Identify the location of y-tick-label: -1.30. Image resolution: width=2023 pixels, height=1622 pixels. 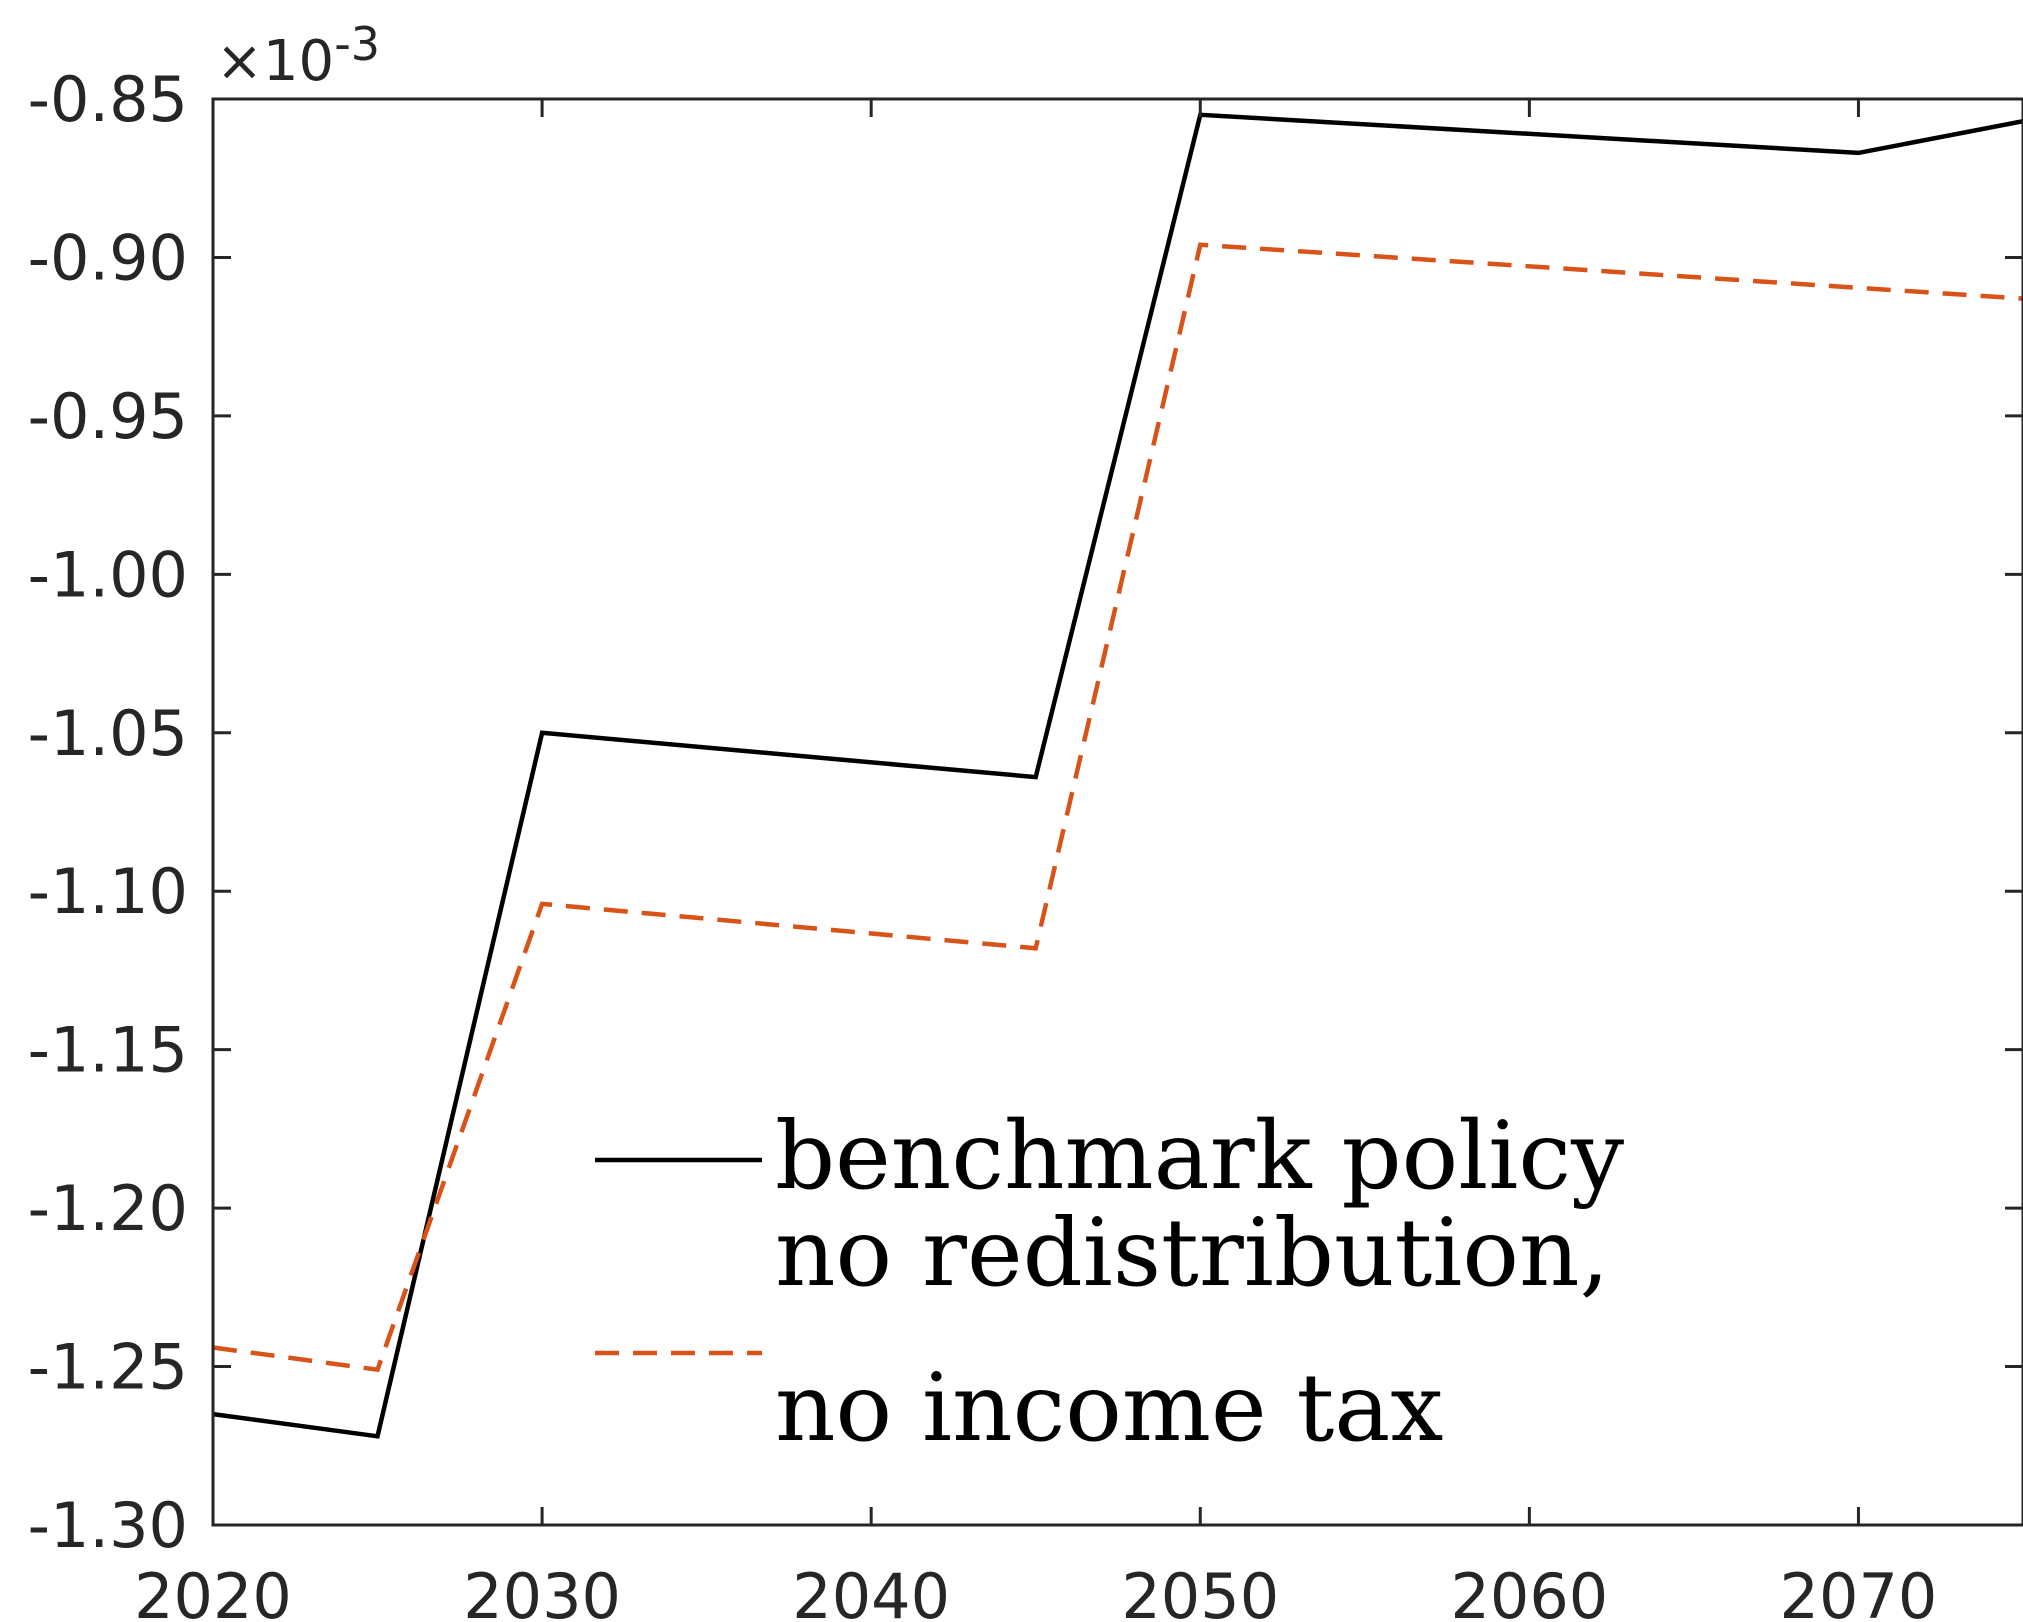
(108, 1525).